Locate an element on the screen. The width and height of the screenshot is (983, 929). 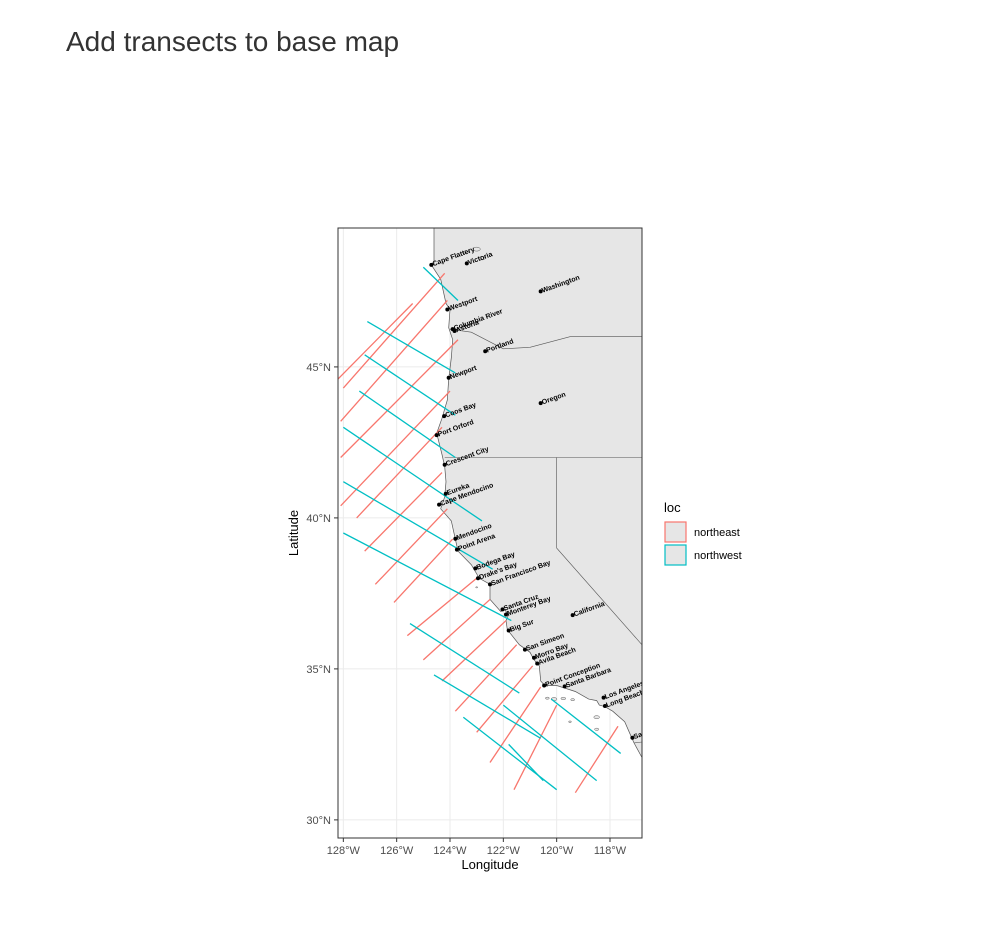
place-label: San Diego is located at coordinates (650, 732).